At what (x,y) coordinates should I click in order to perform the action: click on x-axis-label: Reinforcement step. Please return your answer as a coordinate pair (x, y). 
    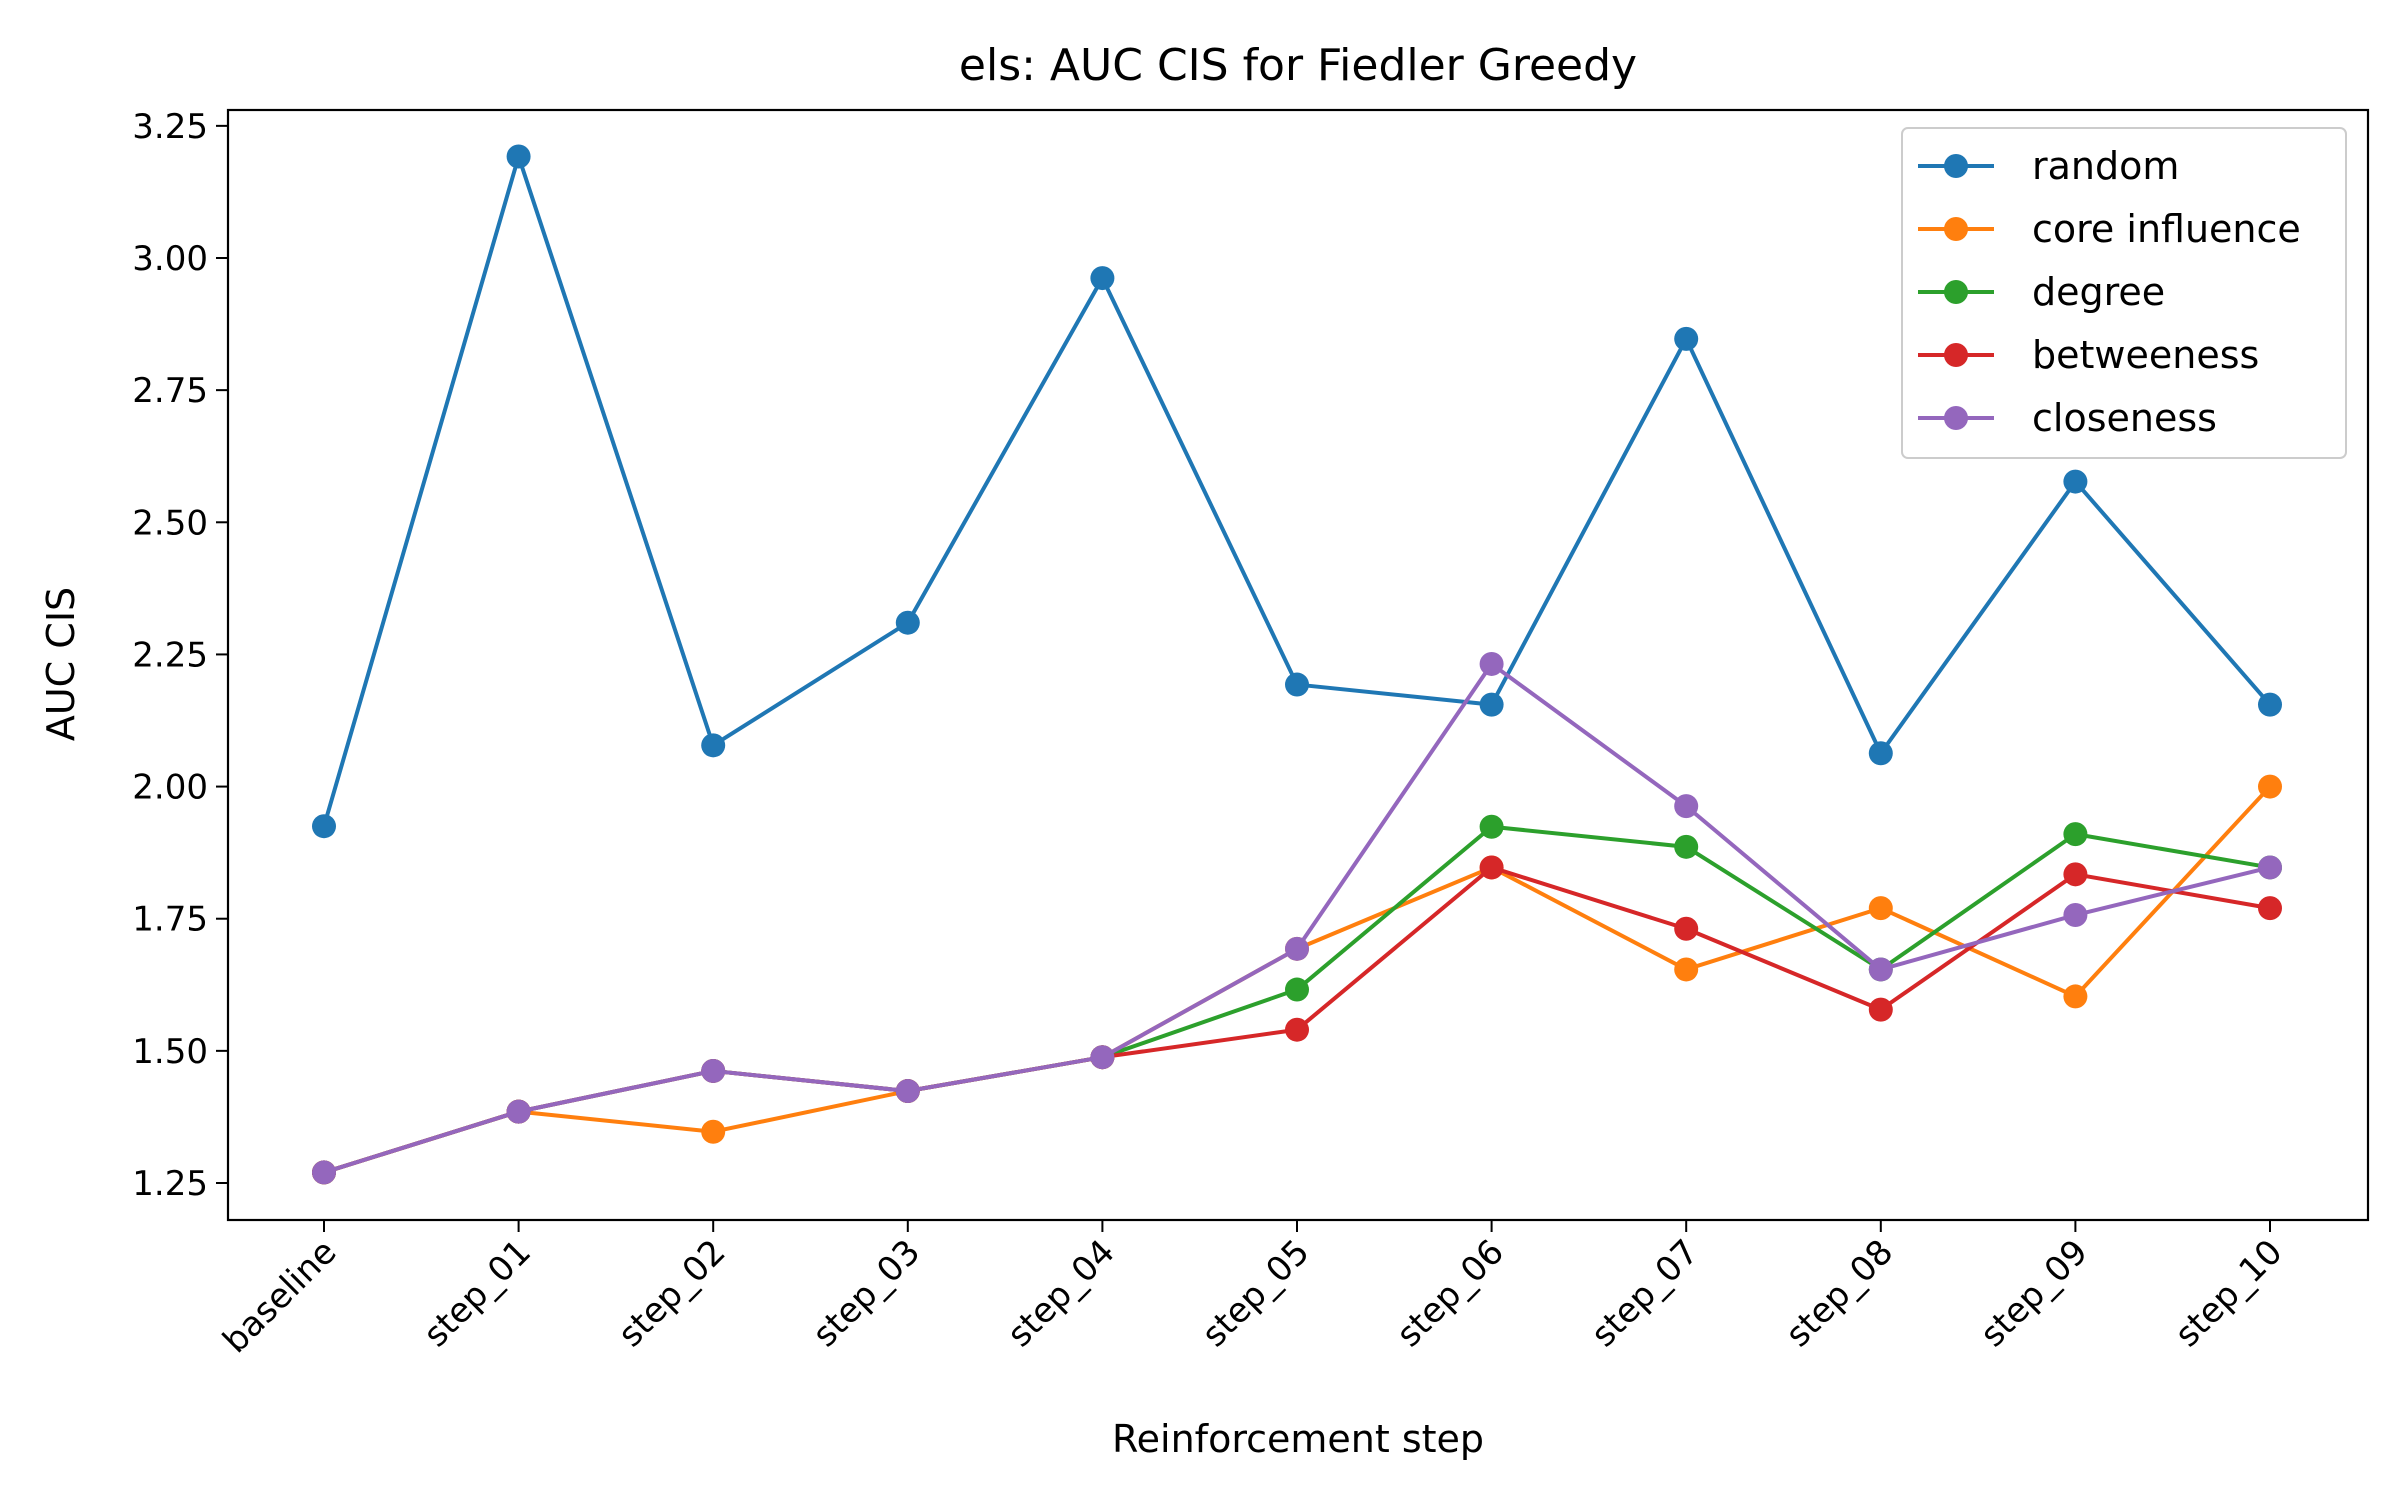
    Looking at the image, I should click on (1298, 1439).